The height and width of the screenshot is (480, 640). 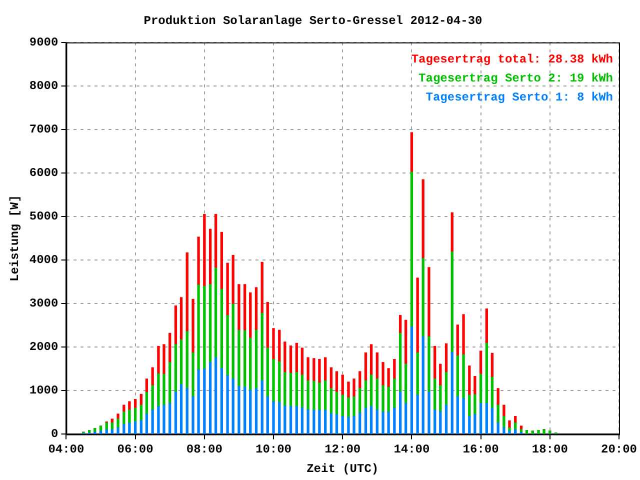 What do you see at coordinates (342, 469) in the screenshot?
I see `x-axis-title: Zeit (UTC)` at bounding box center [342, 469].